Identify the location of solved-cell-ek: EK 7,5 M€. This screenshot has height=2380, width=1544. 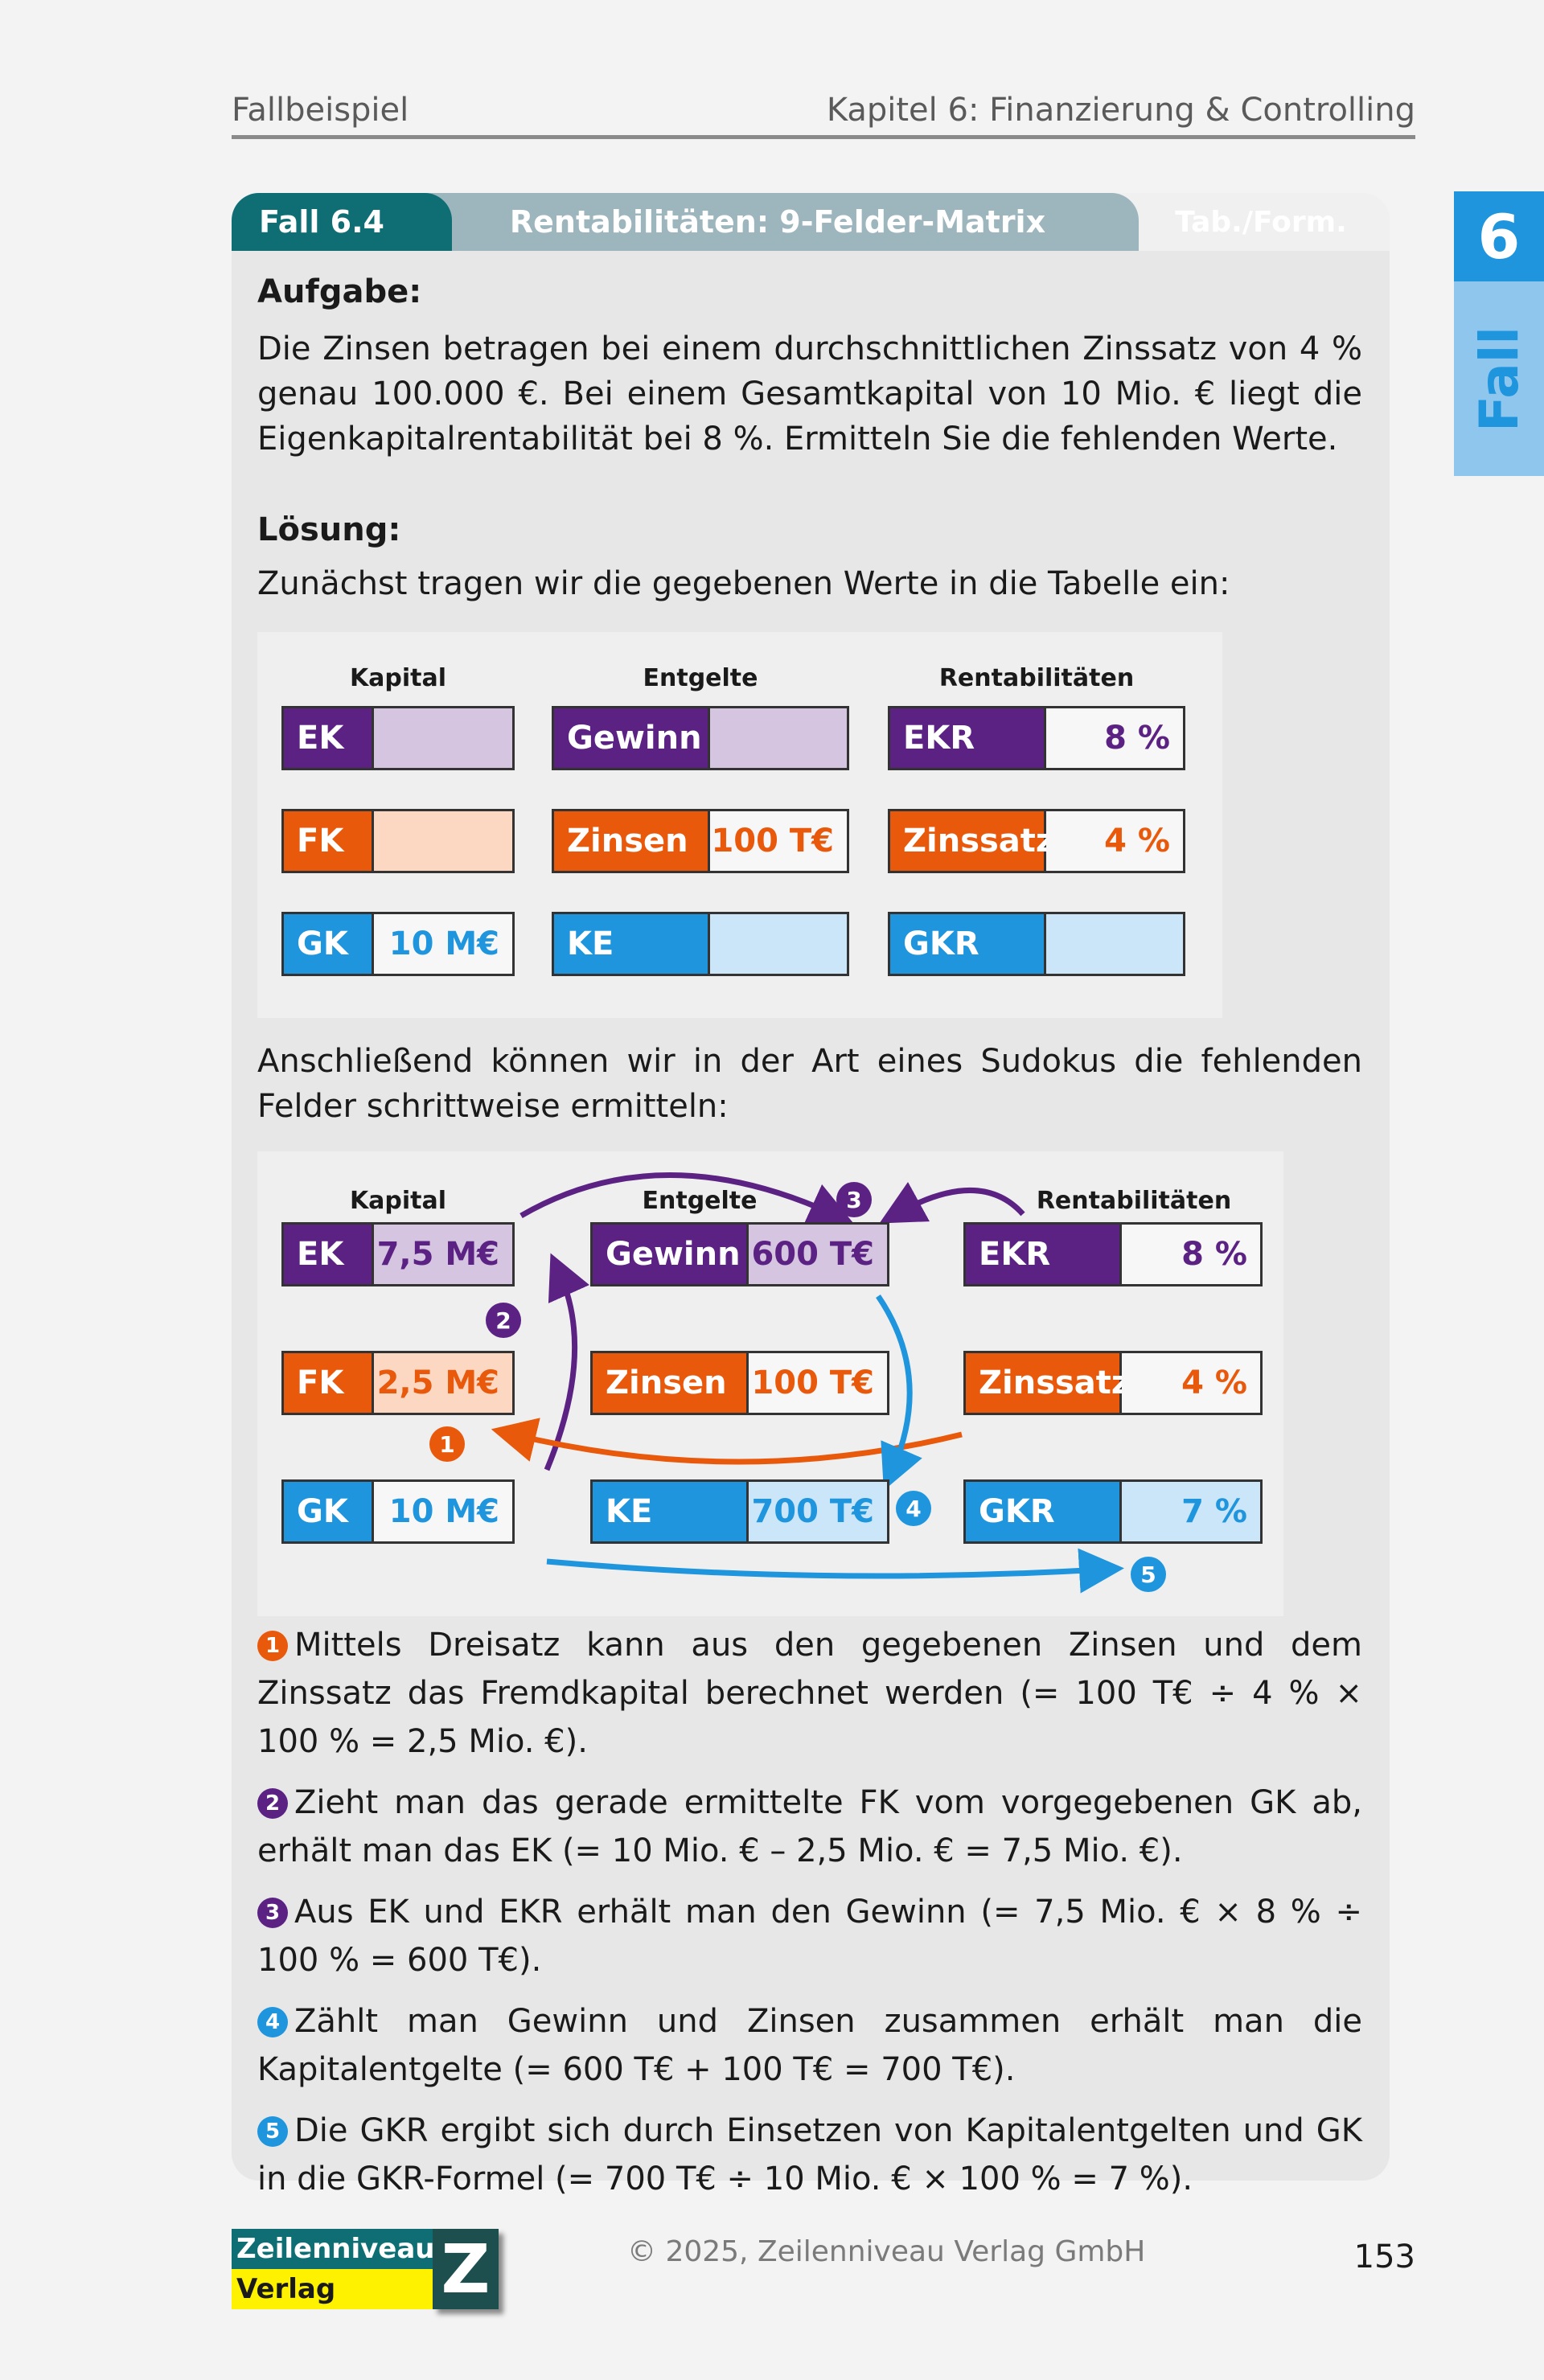
(398, 1254).